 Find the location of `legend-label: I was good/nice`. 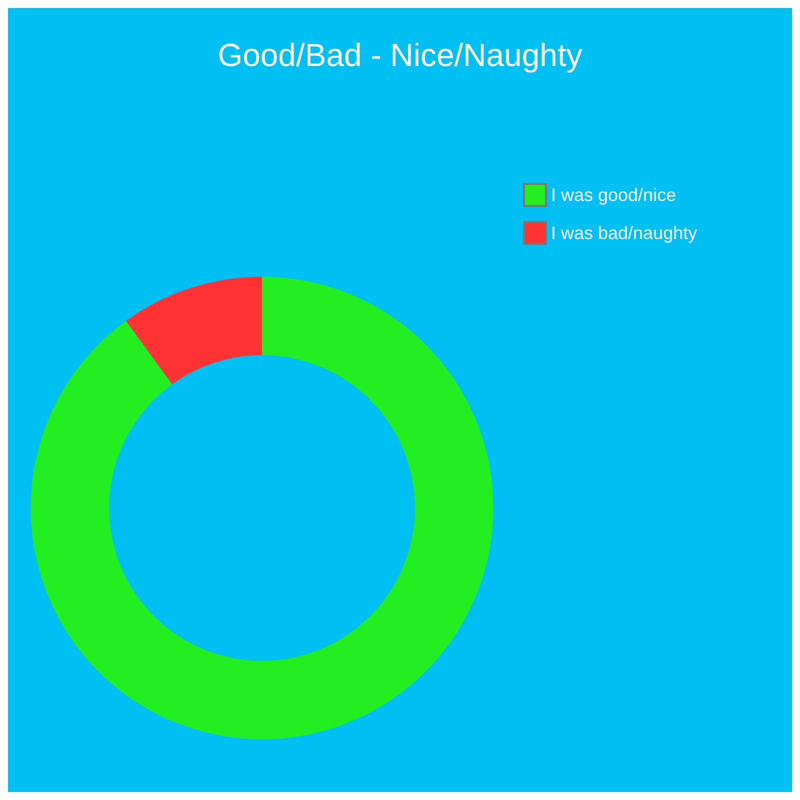

legend-label: I was good/nice is located at coordinates (613, 195).